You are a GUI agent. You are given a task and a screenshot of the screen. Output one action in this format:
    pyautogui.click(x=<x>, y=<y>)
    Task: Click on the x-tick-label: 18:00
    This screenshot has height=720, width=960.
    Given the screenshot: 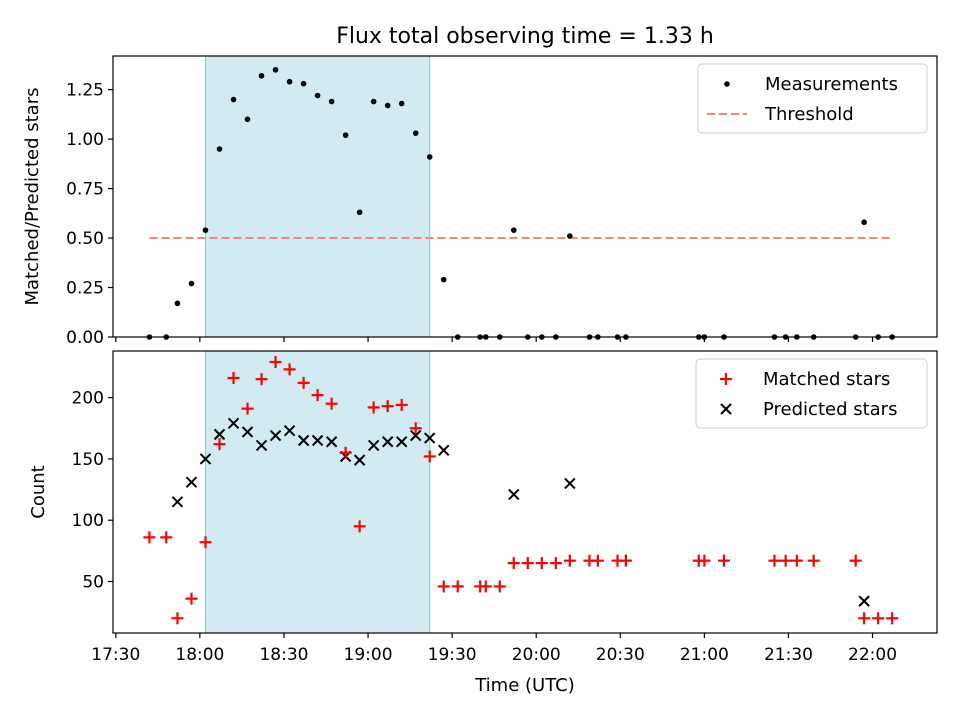 What is the action you would take?
    pyautogui.click(x=199, y=655)
    